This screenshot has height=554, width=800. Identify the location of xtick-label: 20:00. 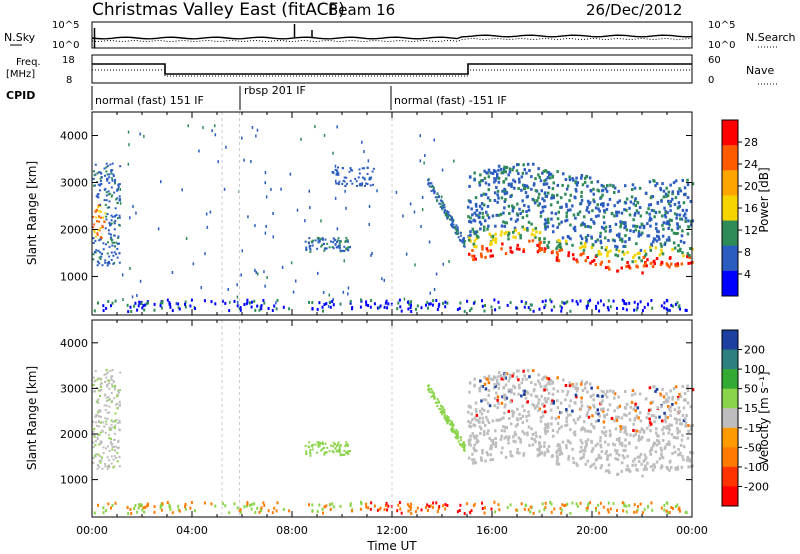
(592, 530).